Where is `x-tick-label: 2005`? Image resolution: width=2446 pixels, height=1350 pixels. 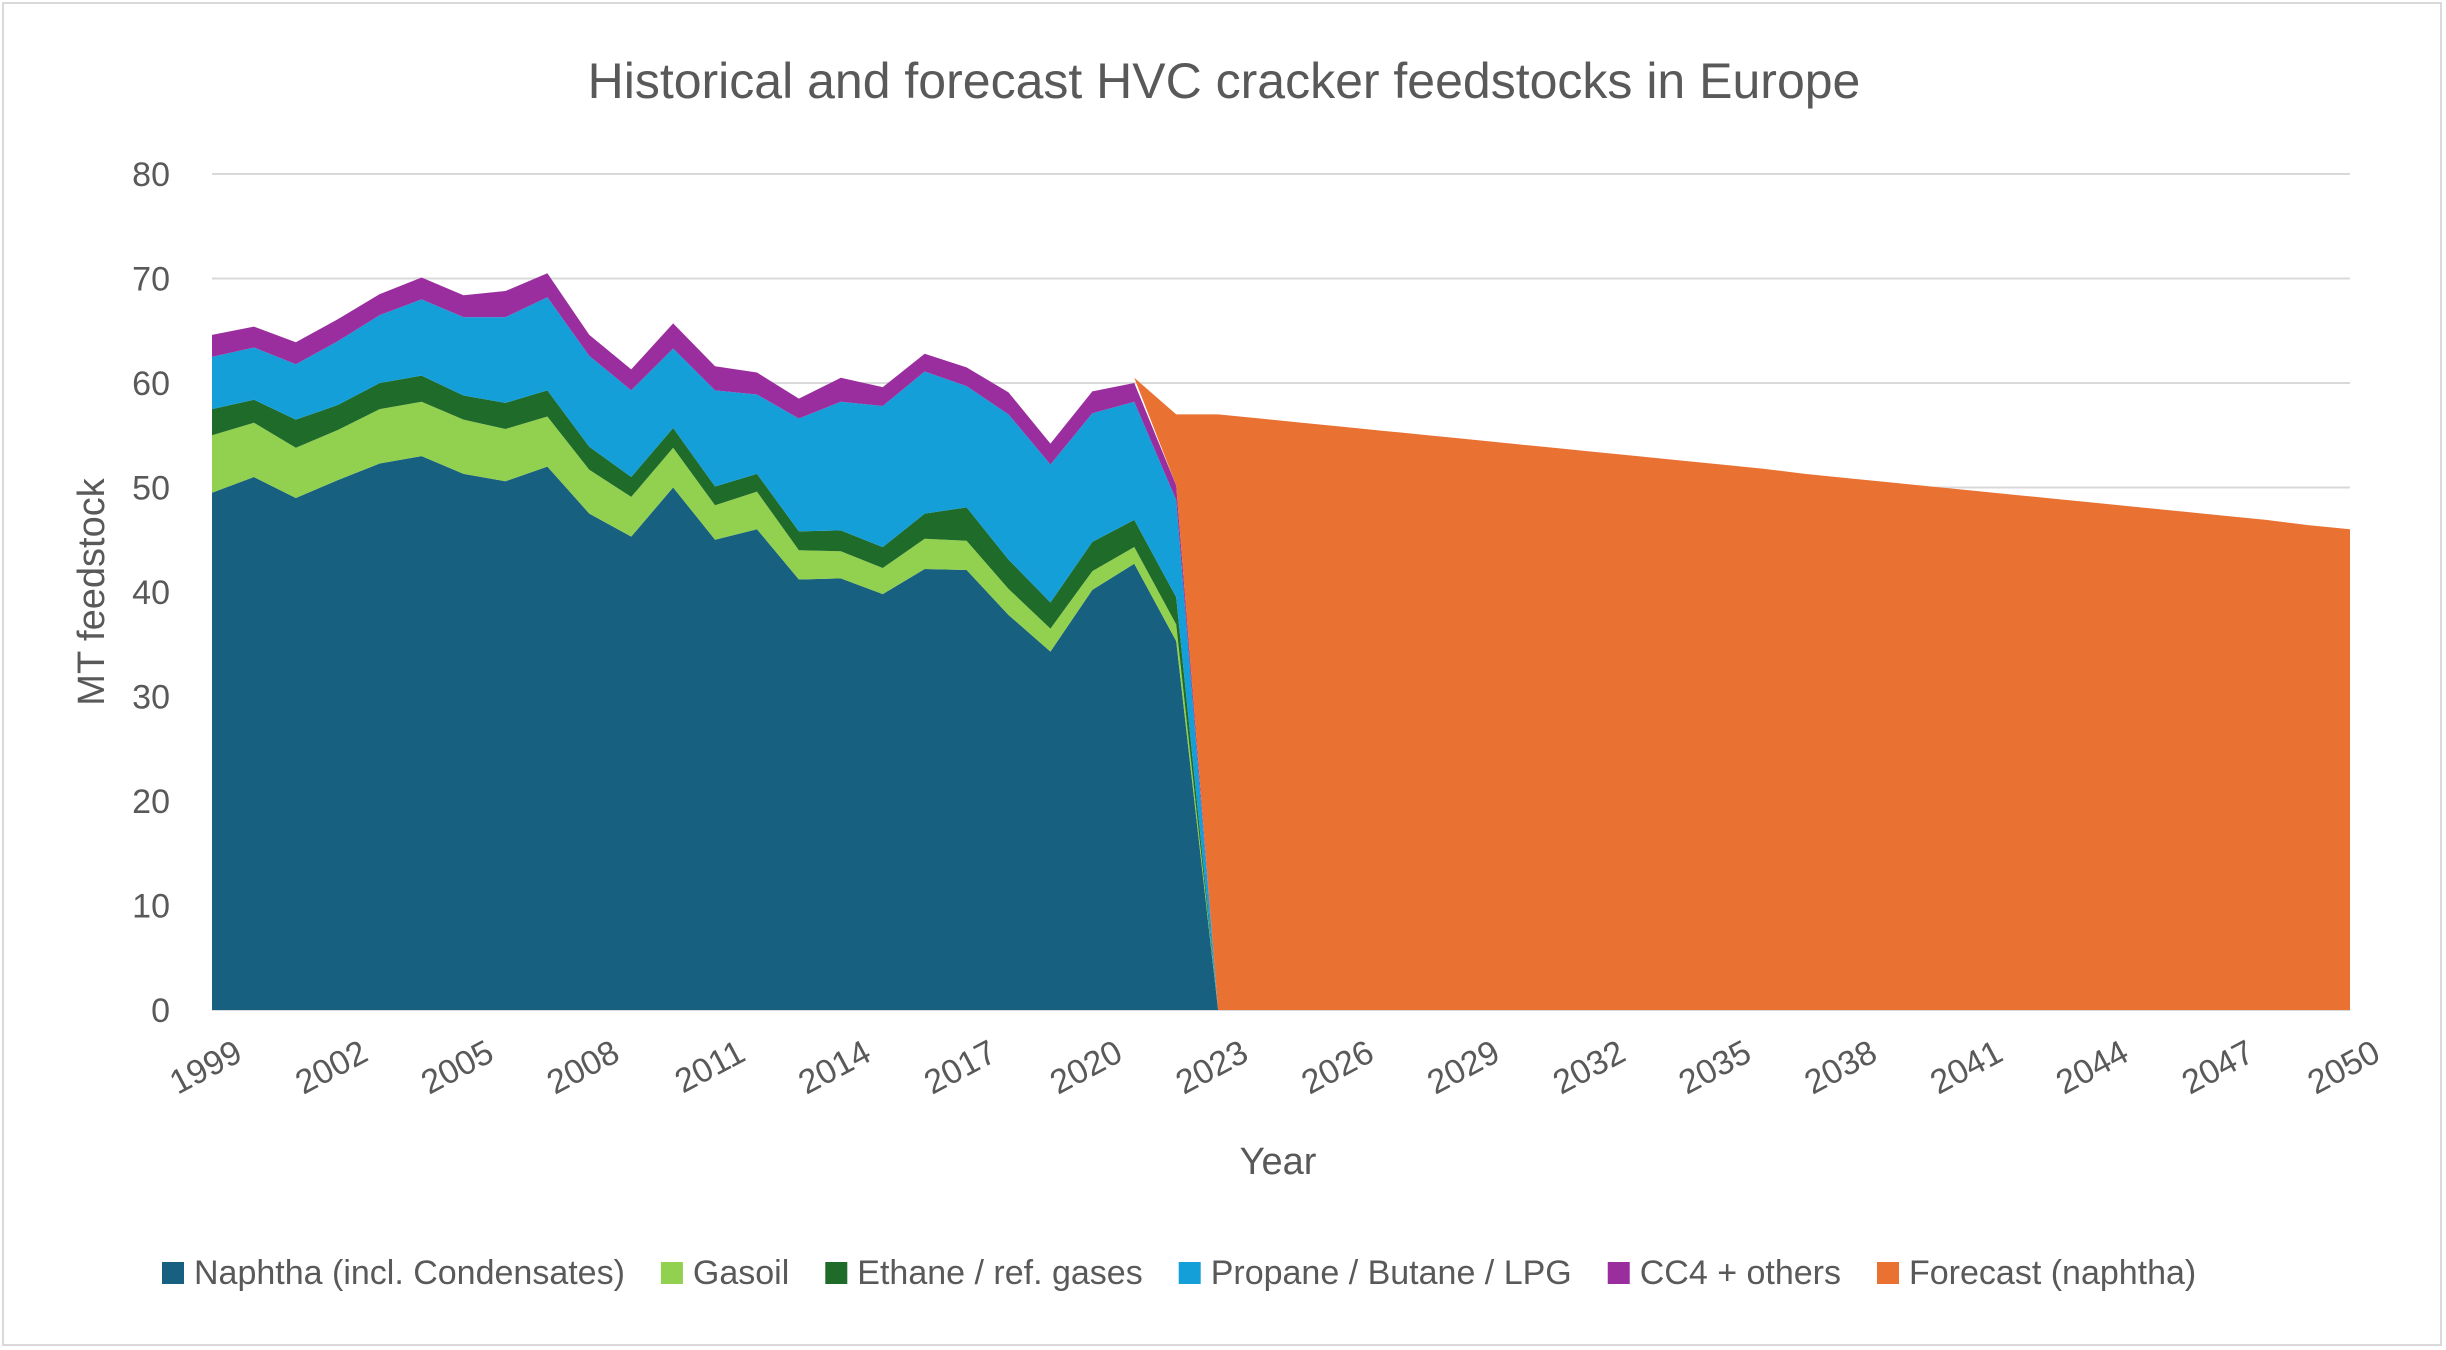
x-tick-label: 2005 is located at coordinates (457, 1067).